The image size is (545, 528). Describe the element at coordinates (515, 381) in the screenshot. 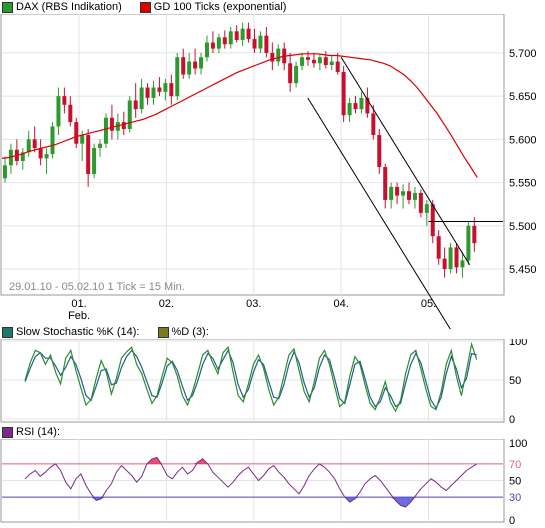

I see `stoch-y-tick-label: 50` at that location.